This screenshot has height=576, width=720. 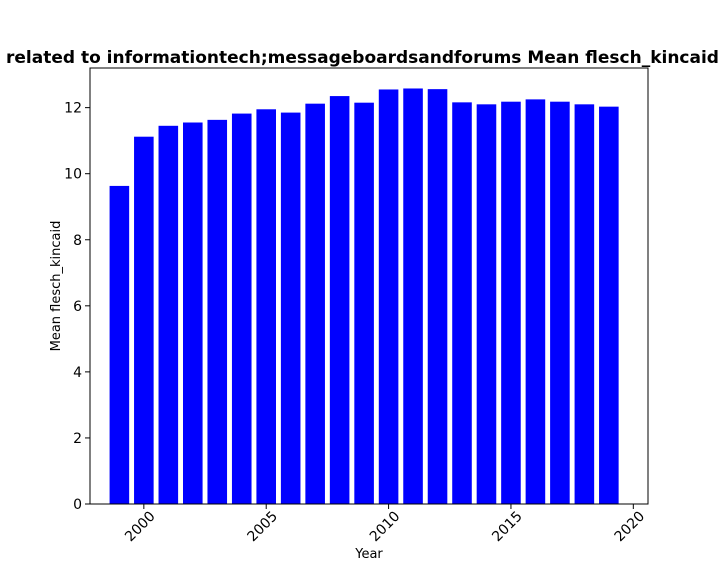 What do you see at coordinates (77, 439) in the screenshot?
I see `y-tick-label: 2` at bounding box center [77, 439].